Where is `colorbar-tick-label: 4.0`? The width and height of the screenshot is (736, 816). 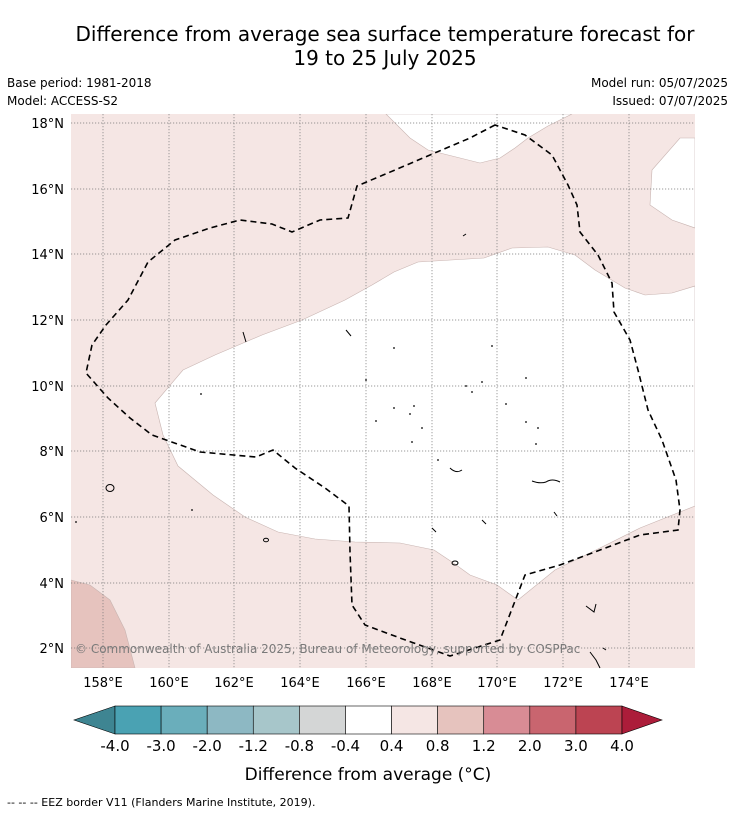 colorbar-tick-label: 4.0 is located at coordinates (622, 746).